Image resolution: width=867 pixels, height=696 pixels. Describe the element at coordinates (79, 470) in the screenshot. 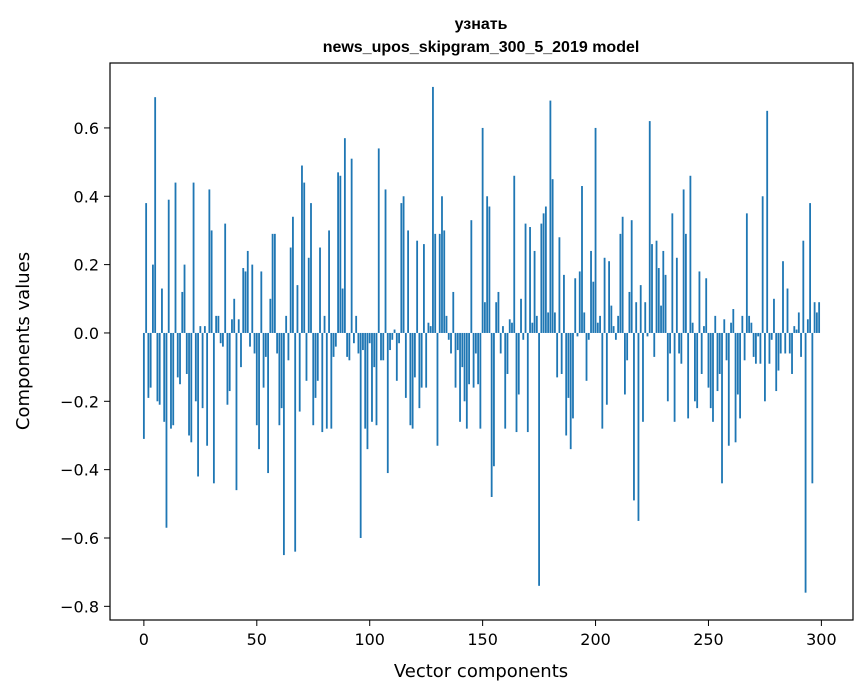

I see `y-tick-label: −0.4` at that location.